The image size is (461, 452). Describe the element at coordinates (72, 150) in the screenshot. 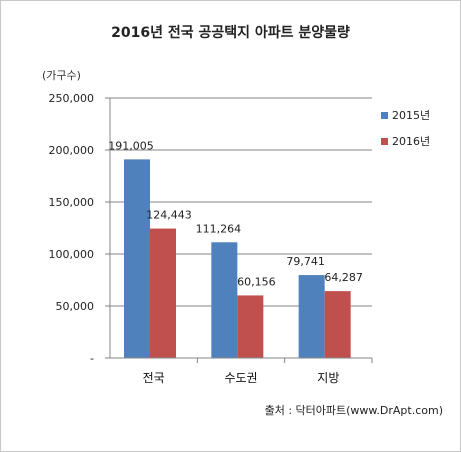

I see `y-tick-label: 200,000` at that location.